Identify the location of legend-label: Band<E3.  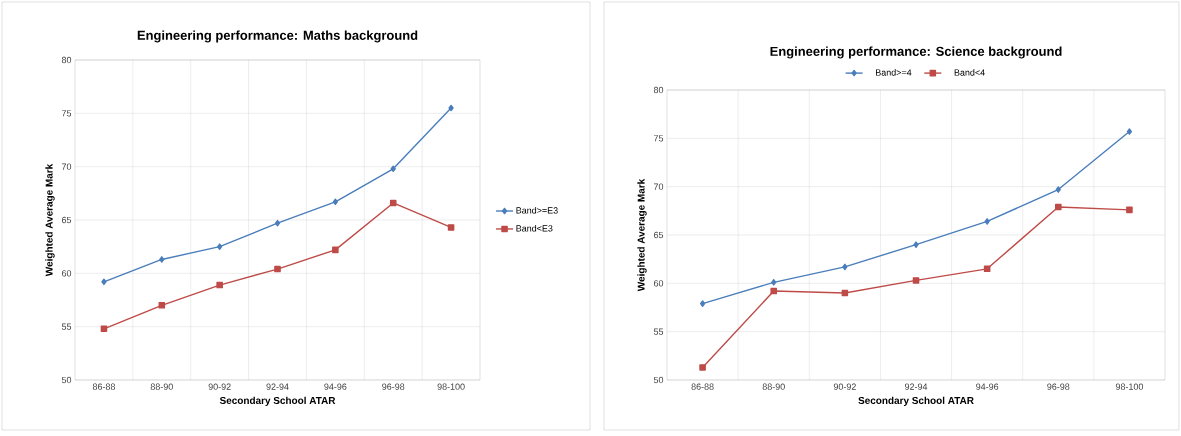
(534, 228).